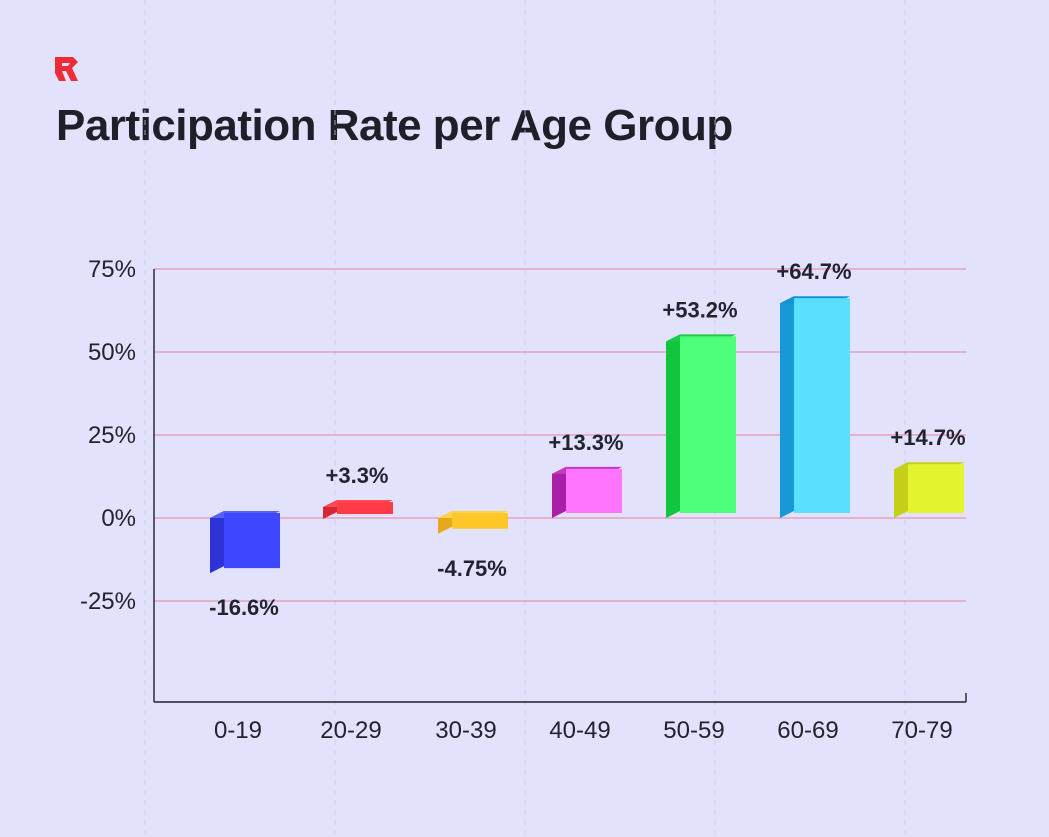  Describe the element at coordinates (579, 730) in the screenshot. I see `x-tick-label: 40-49` at that location.